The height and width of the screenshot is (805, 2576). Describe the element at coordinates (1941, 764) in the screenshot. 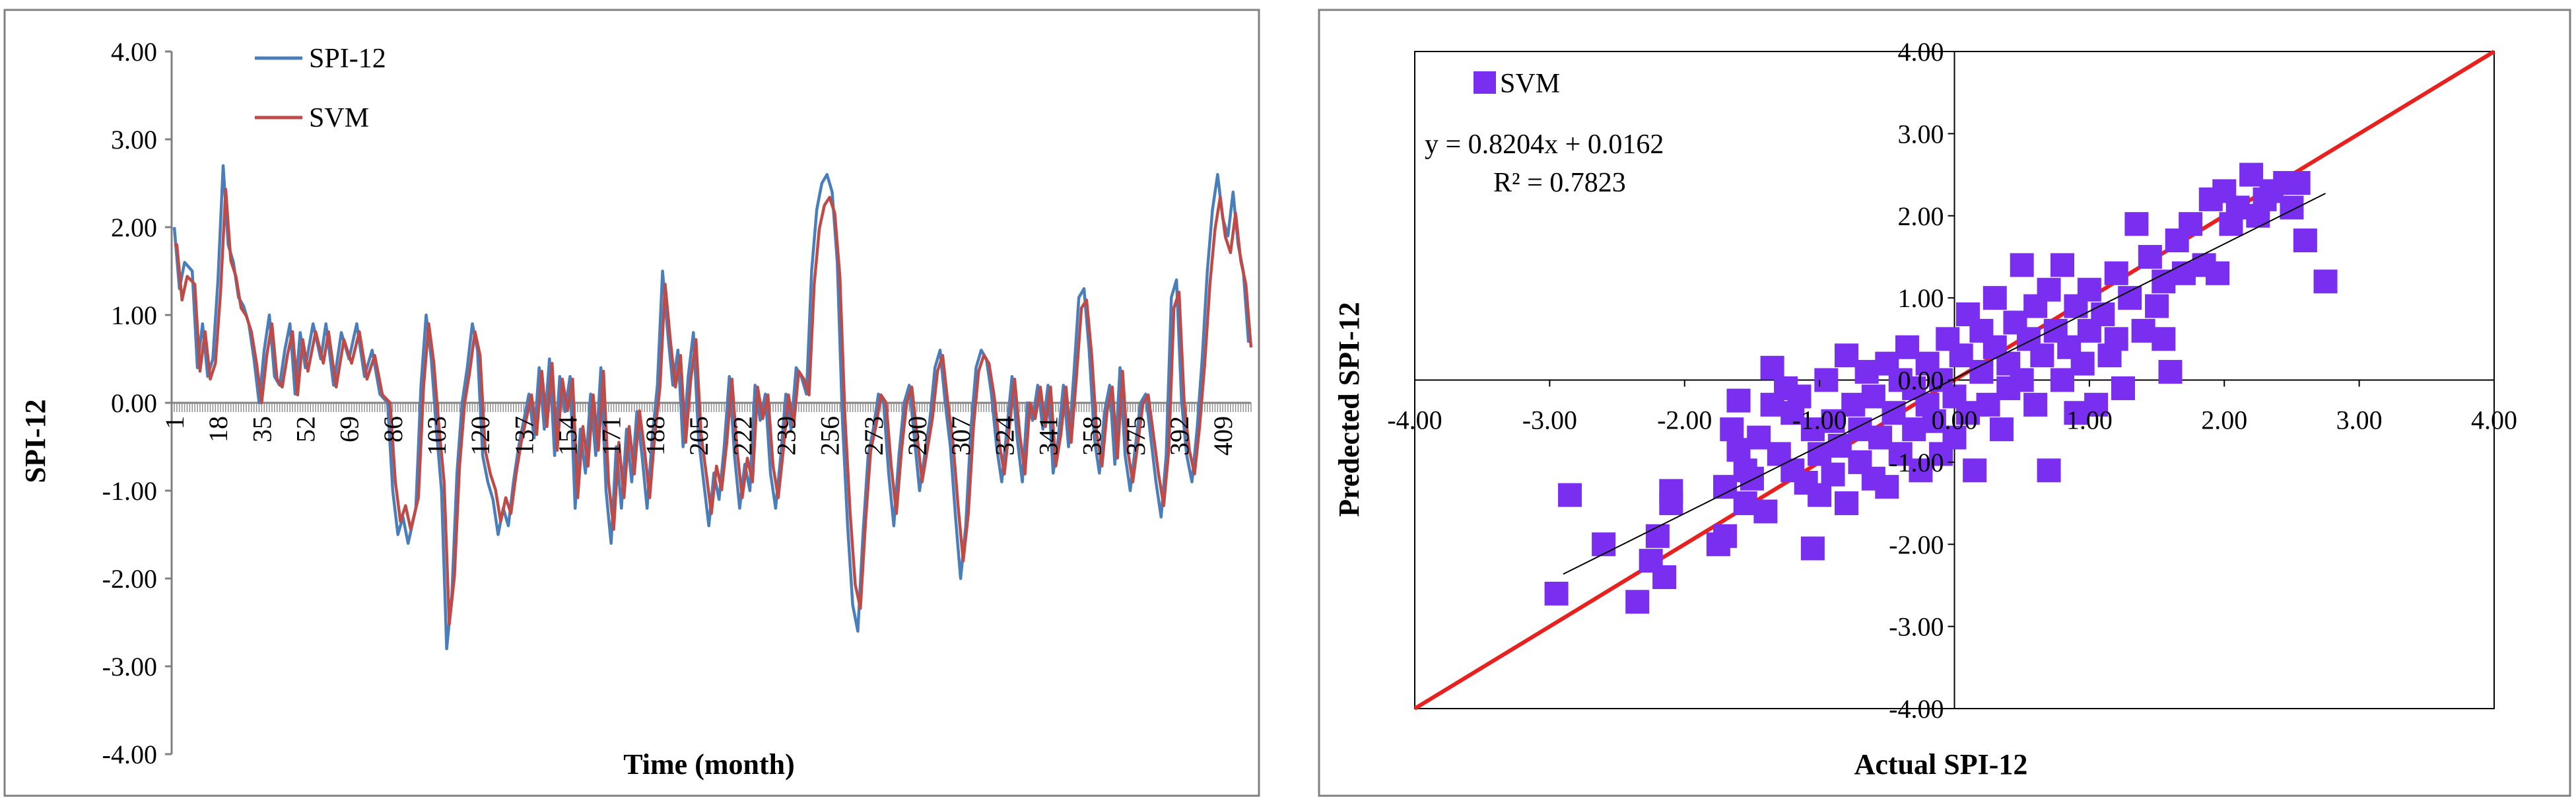

I see `right-x-axis-title: Actual SPI-12` at that location.